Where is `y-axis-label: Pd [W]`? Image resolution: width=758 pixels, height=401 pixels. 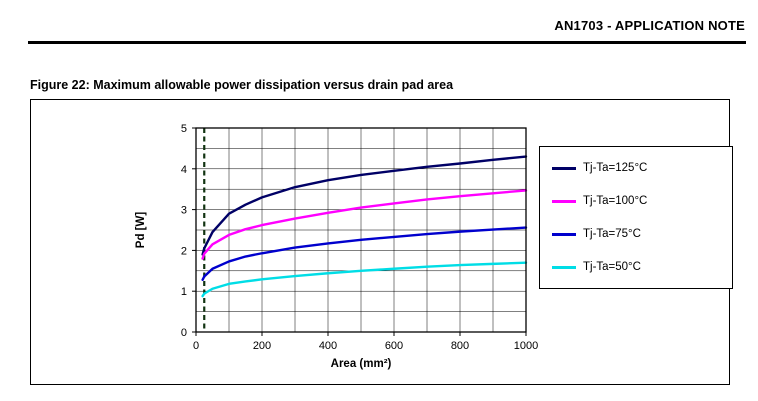 y-axis-label: Pd [W] is located at coordinates (141, 230).